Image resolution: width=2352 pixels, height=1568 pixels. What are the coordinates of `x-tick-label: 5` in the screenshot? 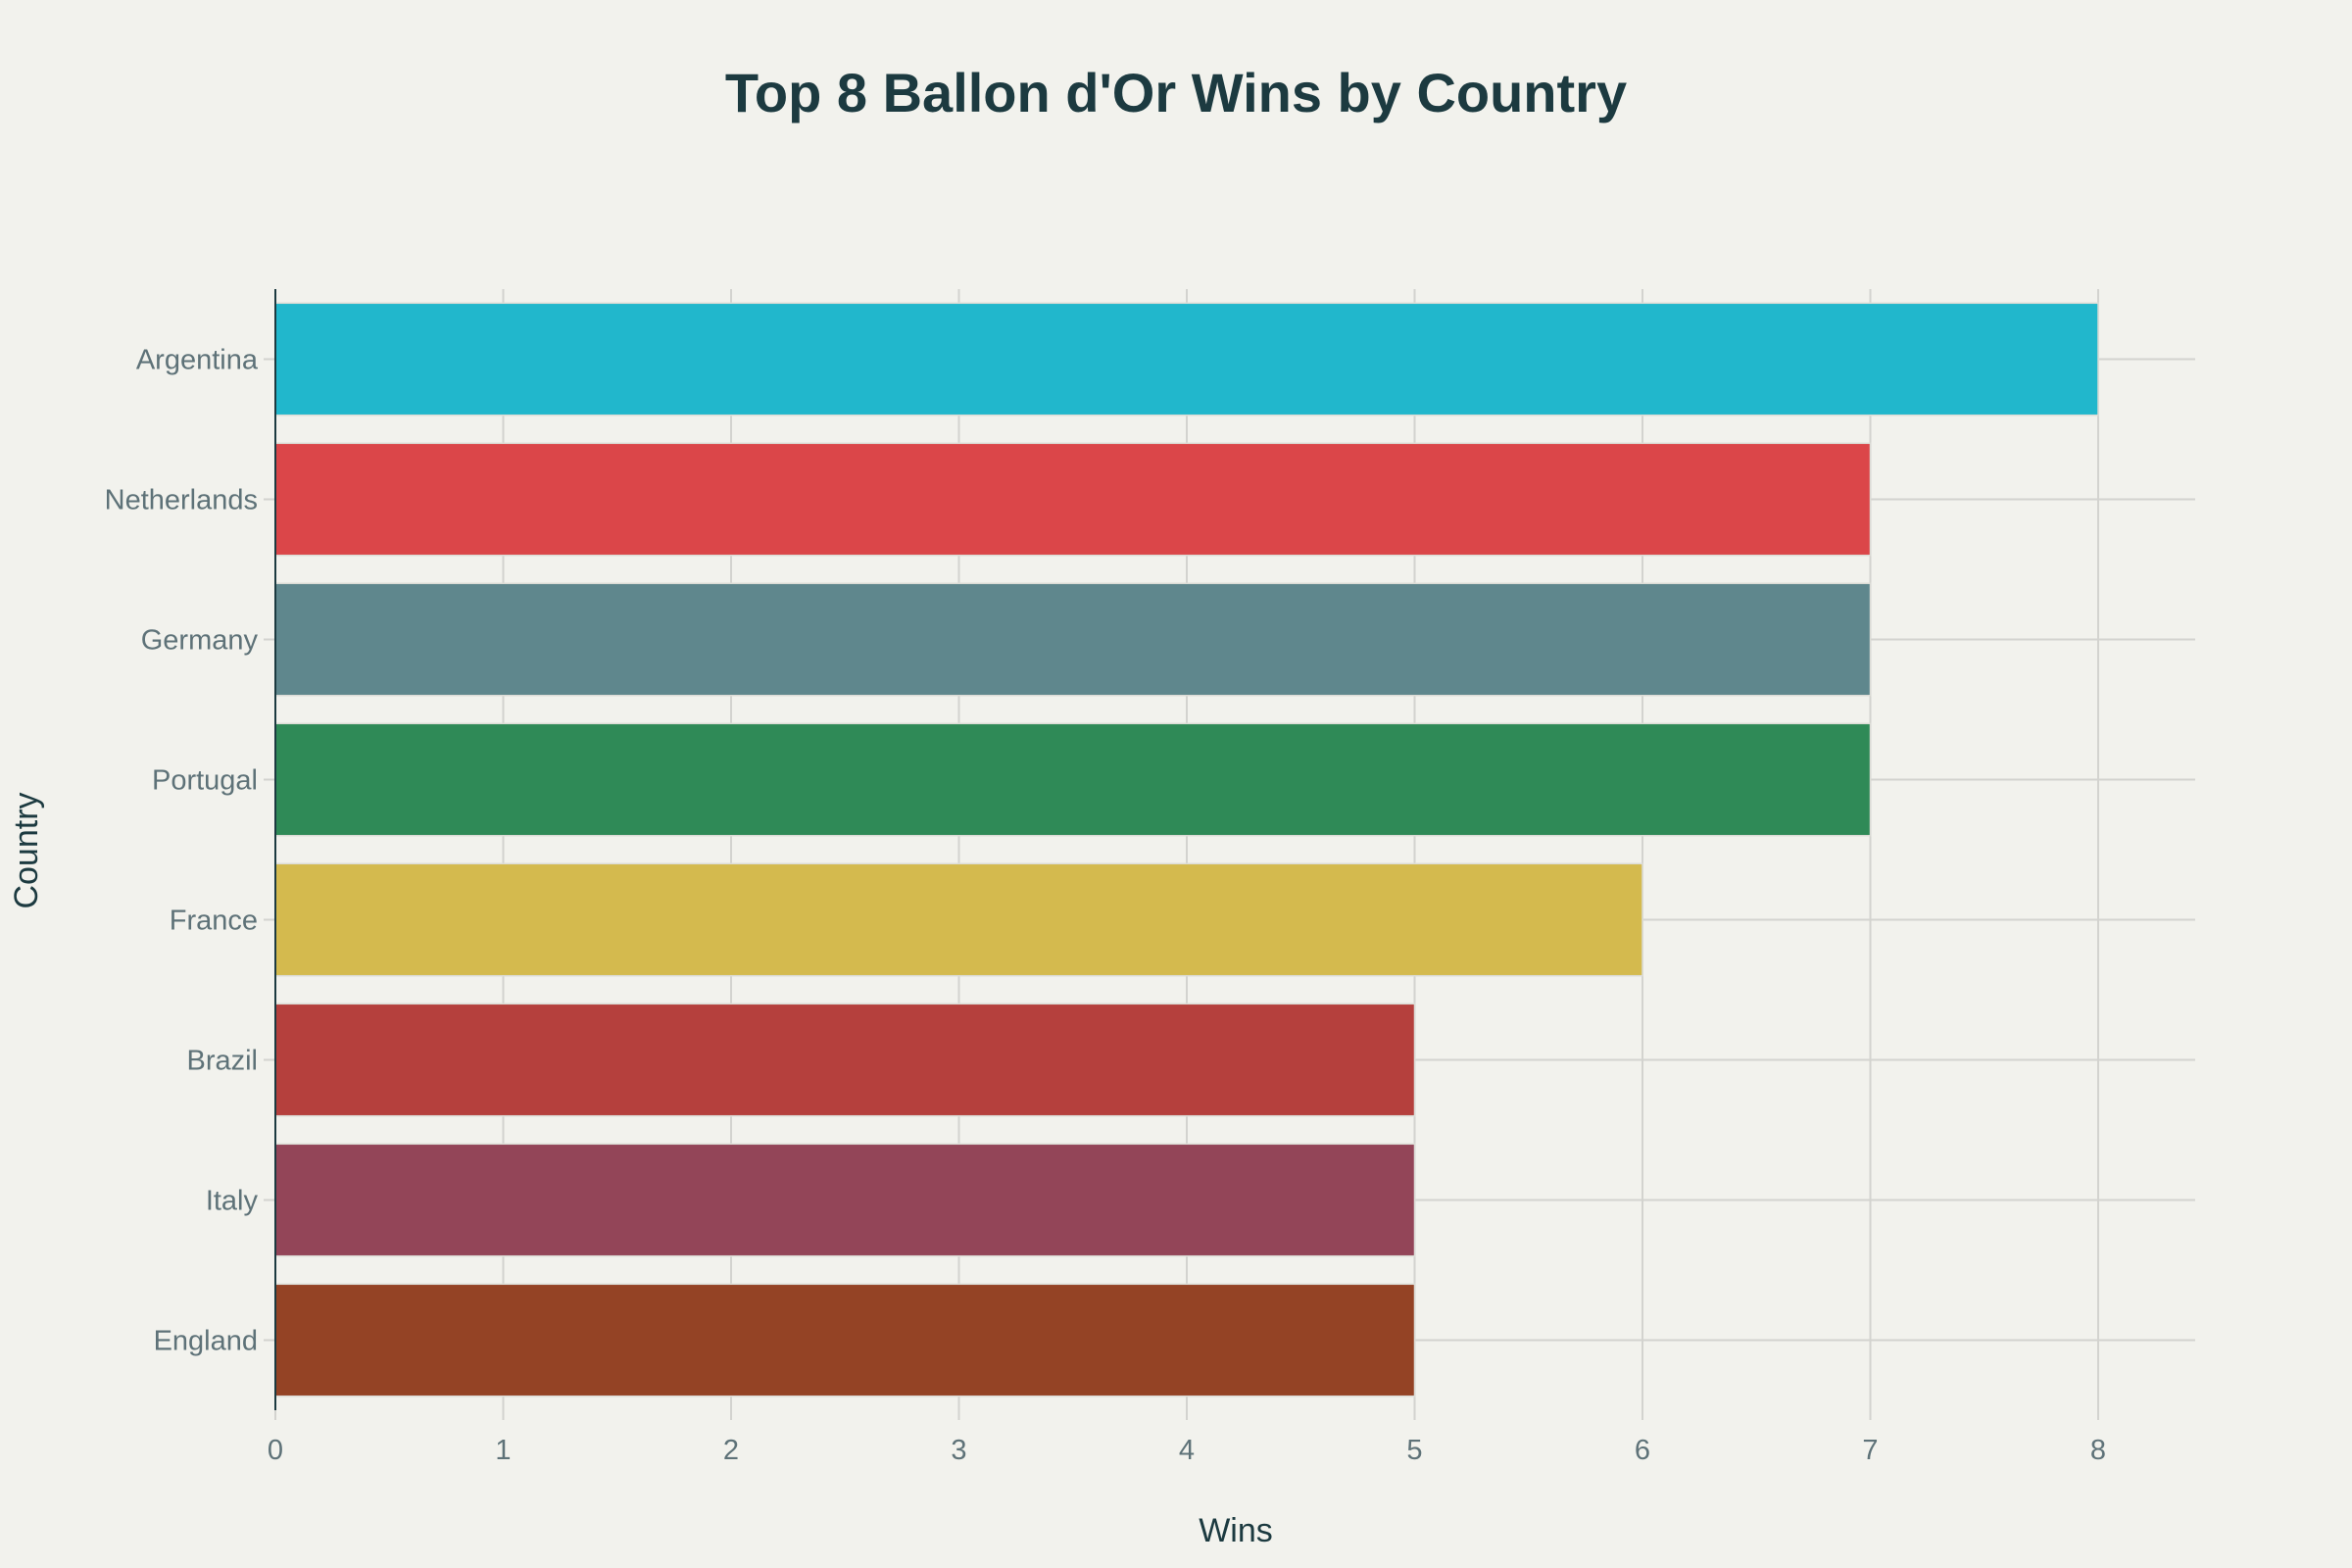 It's located at (1414, 1450).